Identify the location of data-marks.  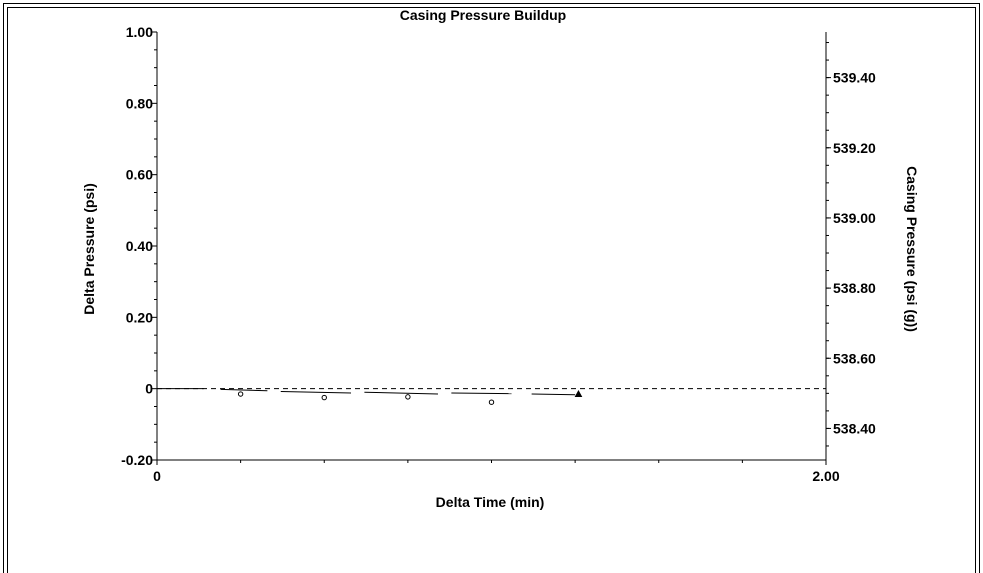
(370, 396).